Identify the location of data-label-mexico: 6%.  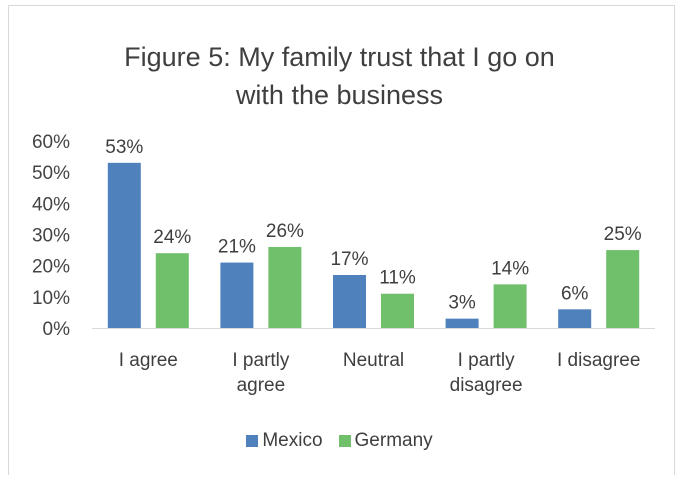
(575, 293).